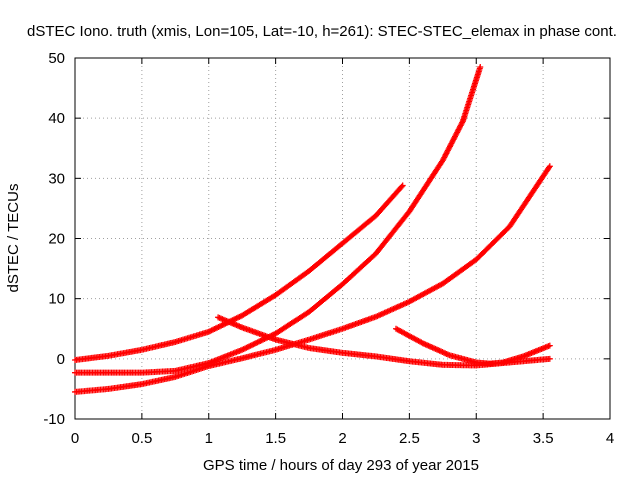 The height and width of the screenshot is (480, 640). I want to click on x-tick-label: 1.5, so click(275, 438).